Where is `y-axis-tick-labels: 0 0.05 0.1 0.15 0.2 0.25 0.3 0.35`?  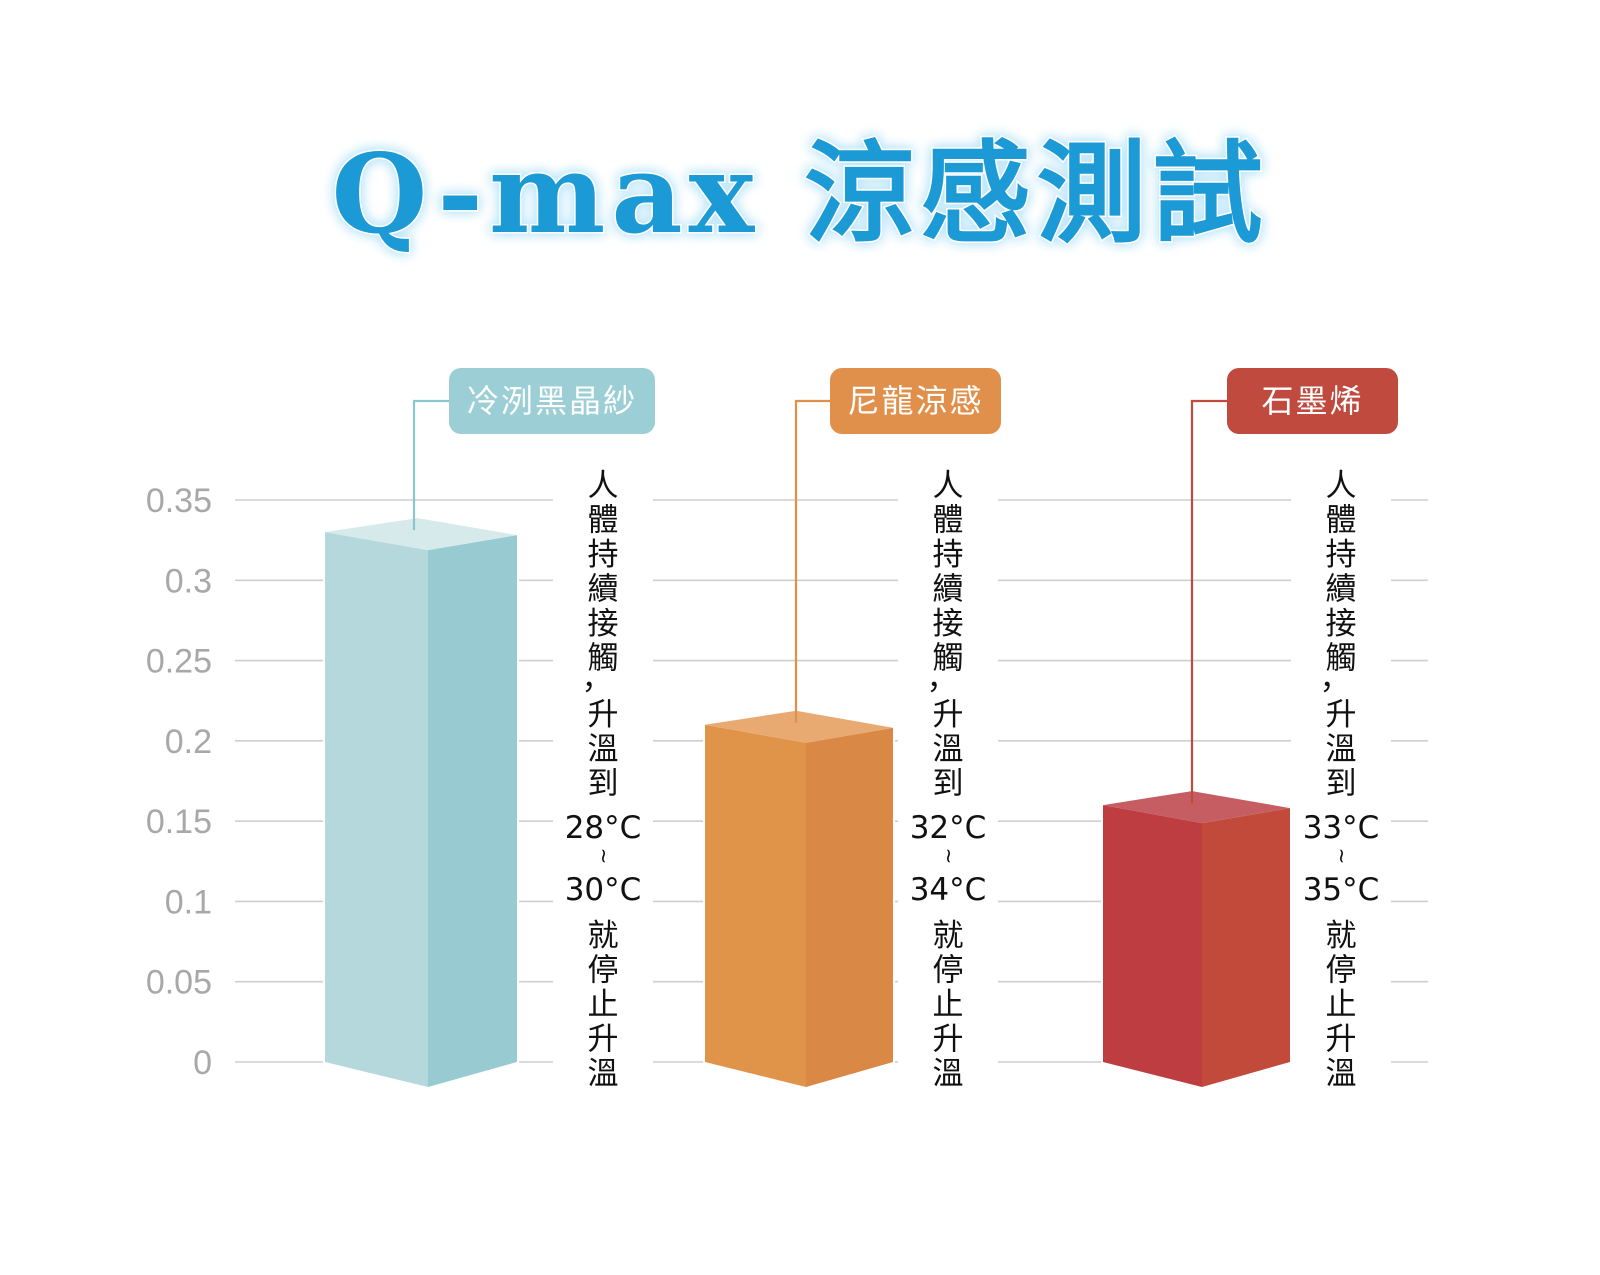 y-axis-tick-labels: 0 0.05 0.1 0.15 0.2 0.25 0.3 0.35 is located at coordinates (179, 782).